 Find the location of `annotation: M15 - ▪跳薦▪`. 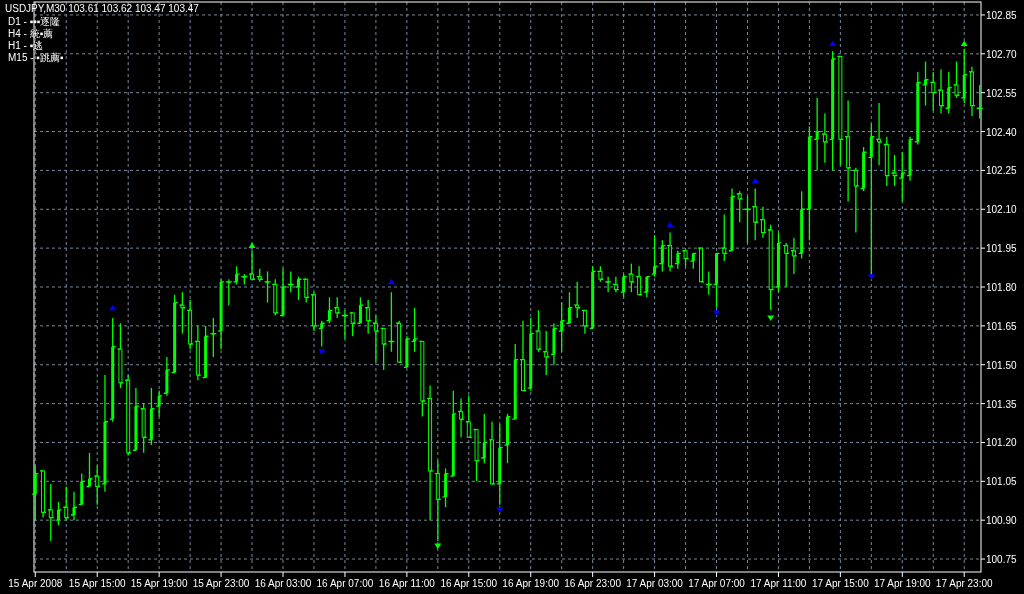

annotation: M15 - ▪跳薦▪ is located at coordinates (36, 57).